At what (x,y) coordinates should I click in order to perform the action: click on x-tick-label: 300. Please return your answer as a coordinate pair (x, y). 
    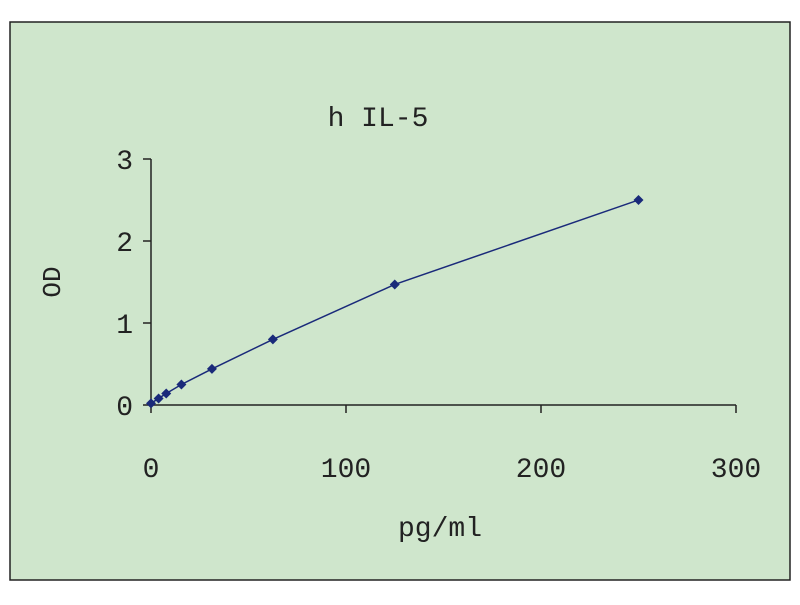
    Looking at the image, I should click on (736, 470).